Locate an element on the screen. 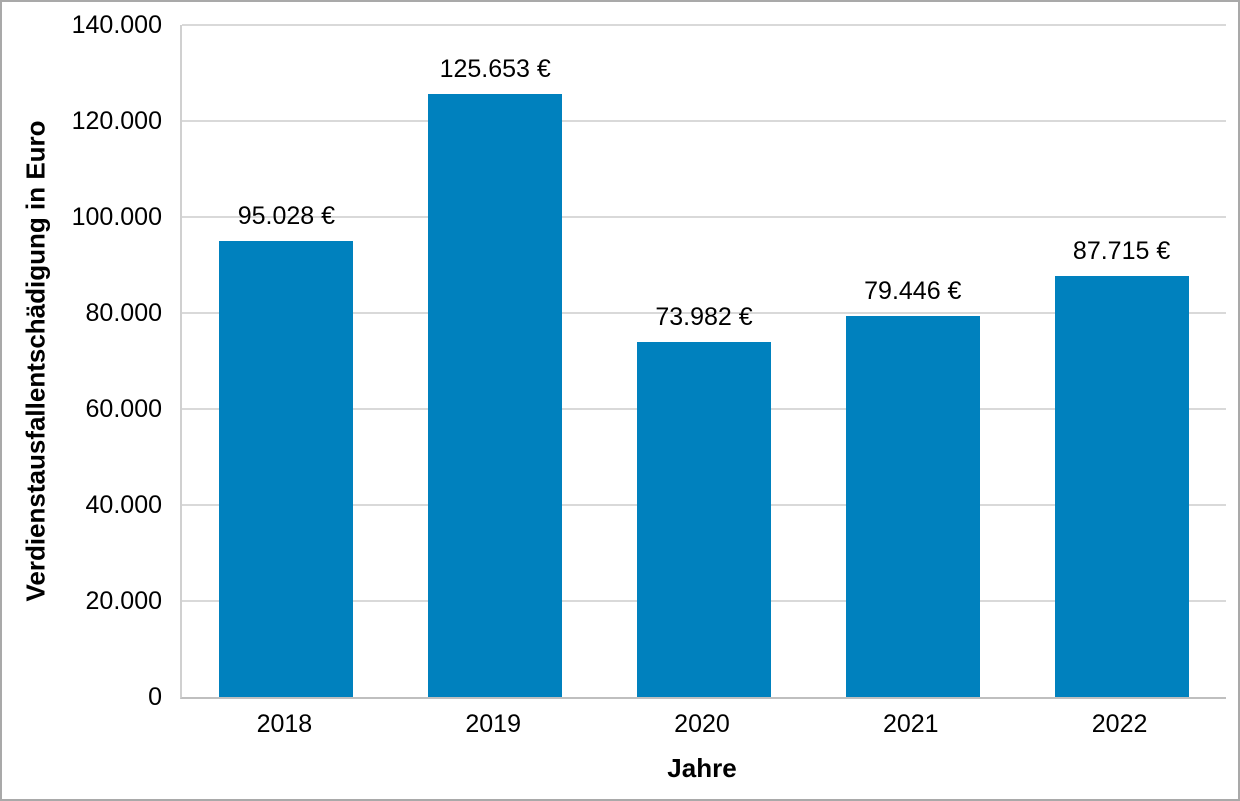 This screenshot has height=801, width=1240. y-tick-label: 0 is located at coordinates (155, 697).